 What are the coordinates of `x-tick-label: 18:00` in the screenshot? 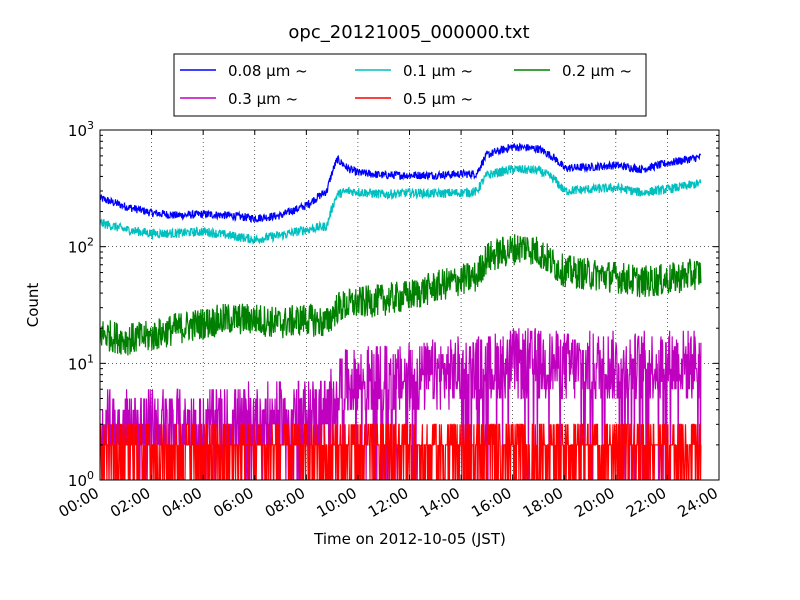 It's located at (543, 502).